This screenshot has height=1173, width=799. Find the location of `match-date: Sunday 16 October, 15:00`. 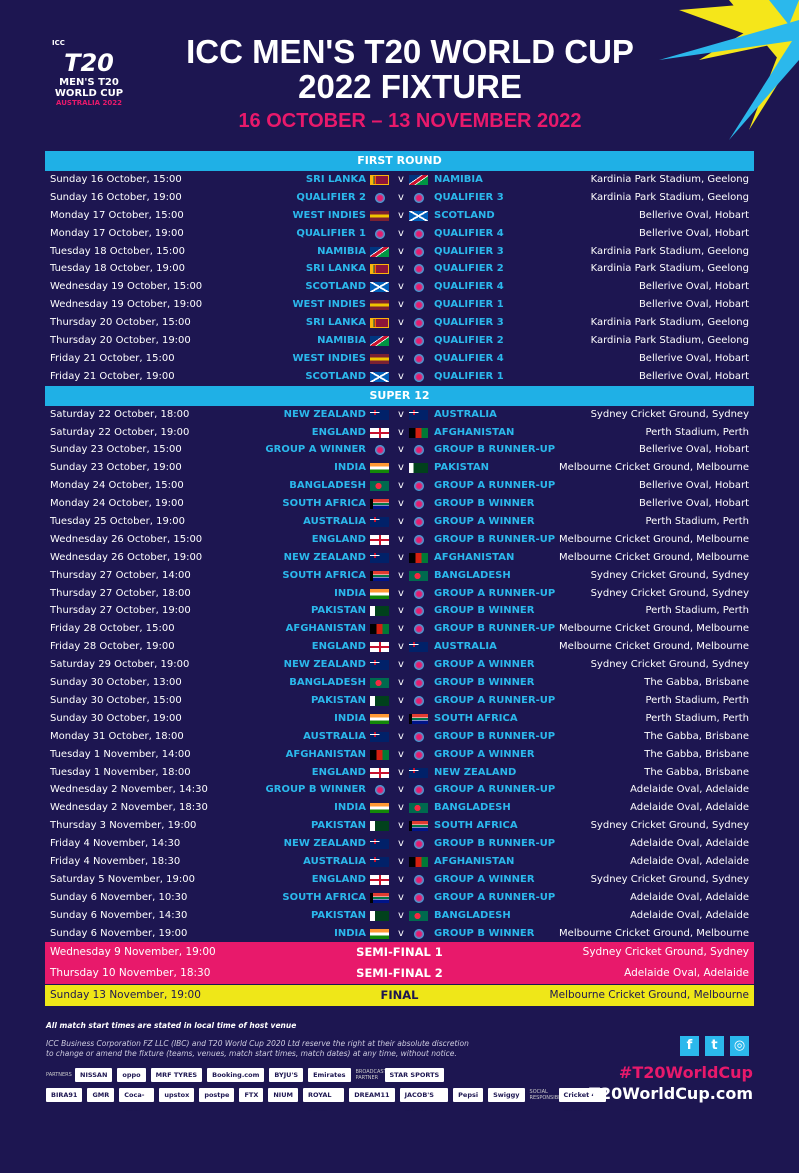

match-date: Sunday 16 October, 15:00 is located at coordinates (116, 179).